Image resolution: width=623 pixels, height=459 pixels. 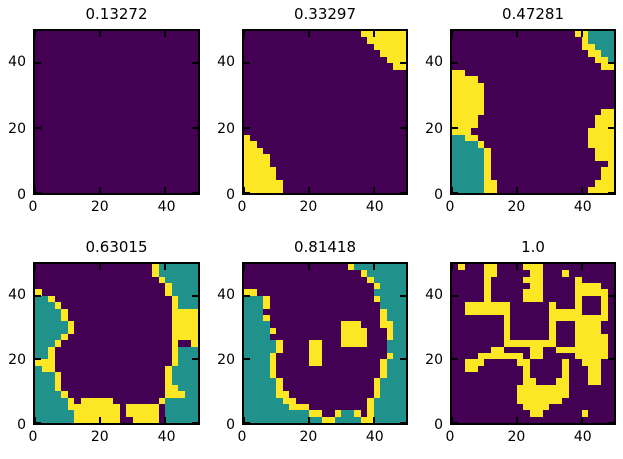 I want to click on subplot-4-title: 0.63015, so click(x=116, y=247).